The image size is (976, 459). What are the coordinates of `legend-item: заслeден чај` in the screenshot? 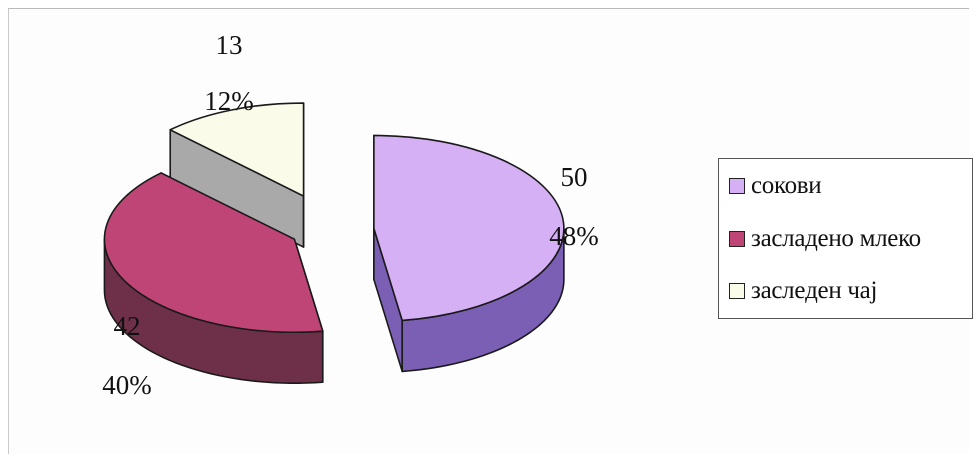 It's located at (803, 291).